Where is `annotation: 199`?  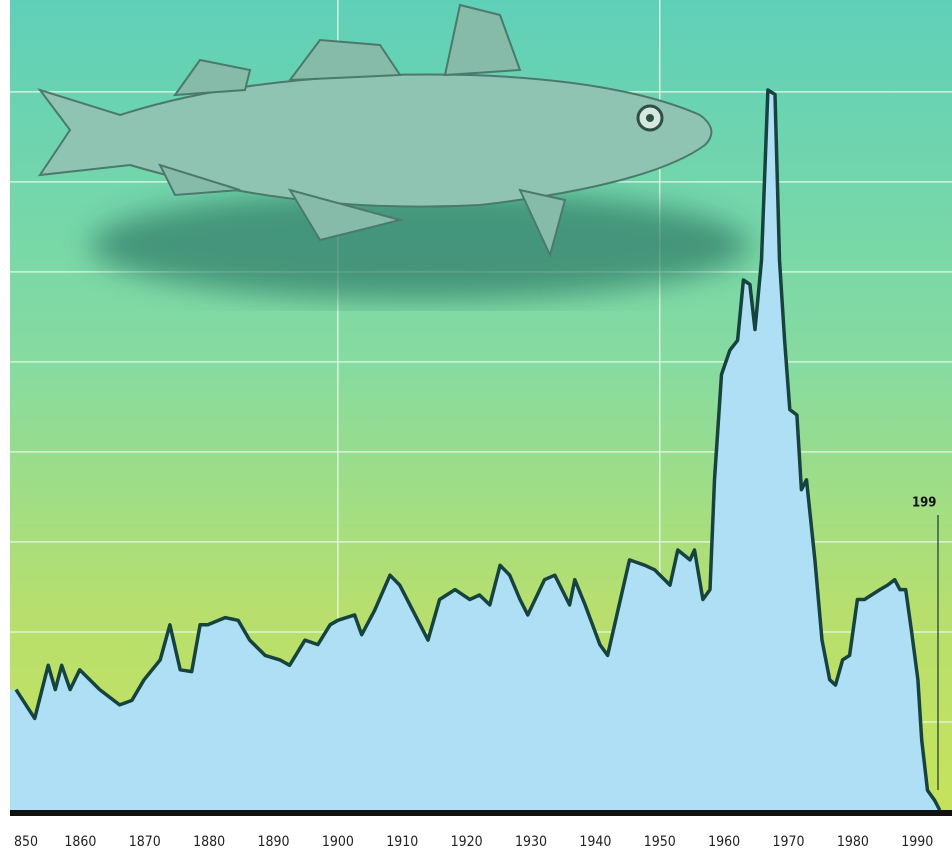
annotation: 199 is located at coordinates (924, 503).